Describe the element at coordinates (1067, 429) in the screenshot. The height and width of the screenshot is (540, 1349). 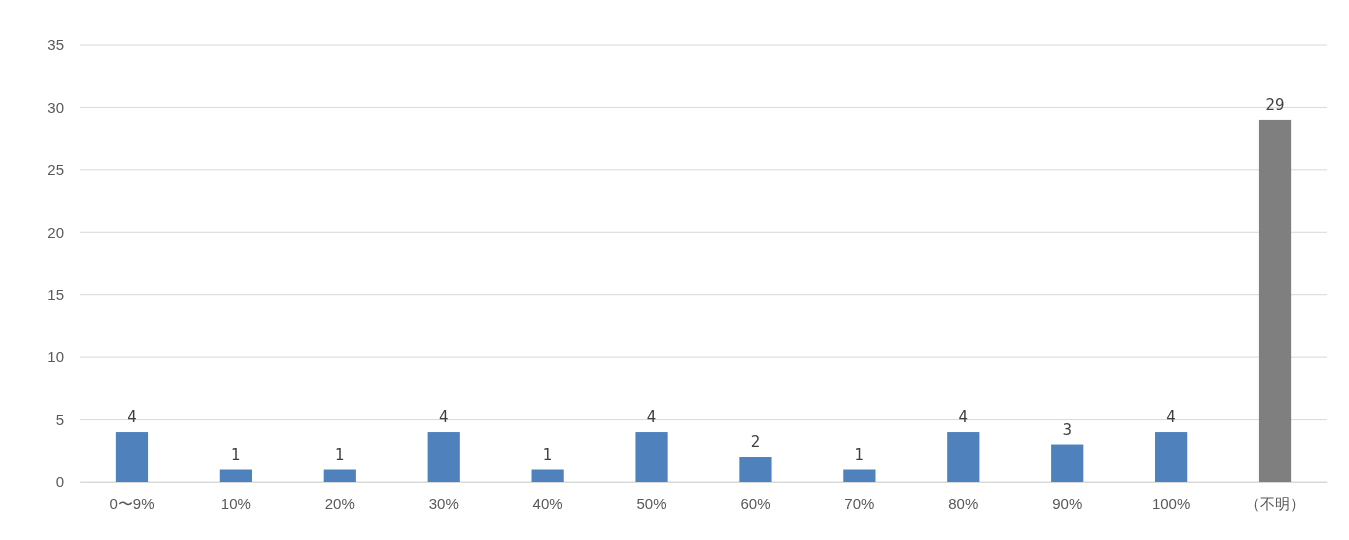
I see `data-label: 3` at that location.